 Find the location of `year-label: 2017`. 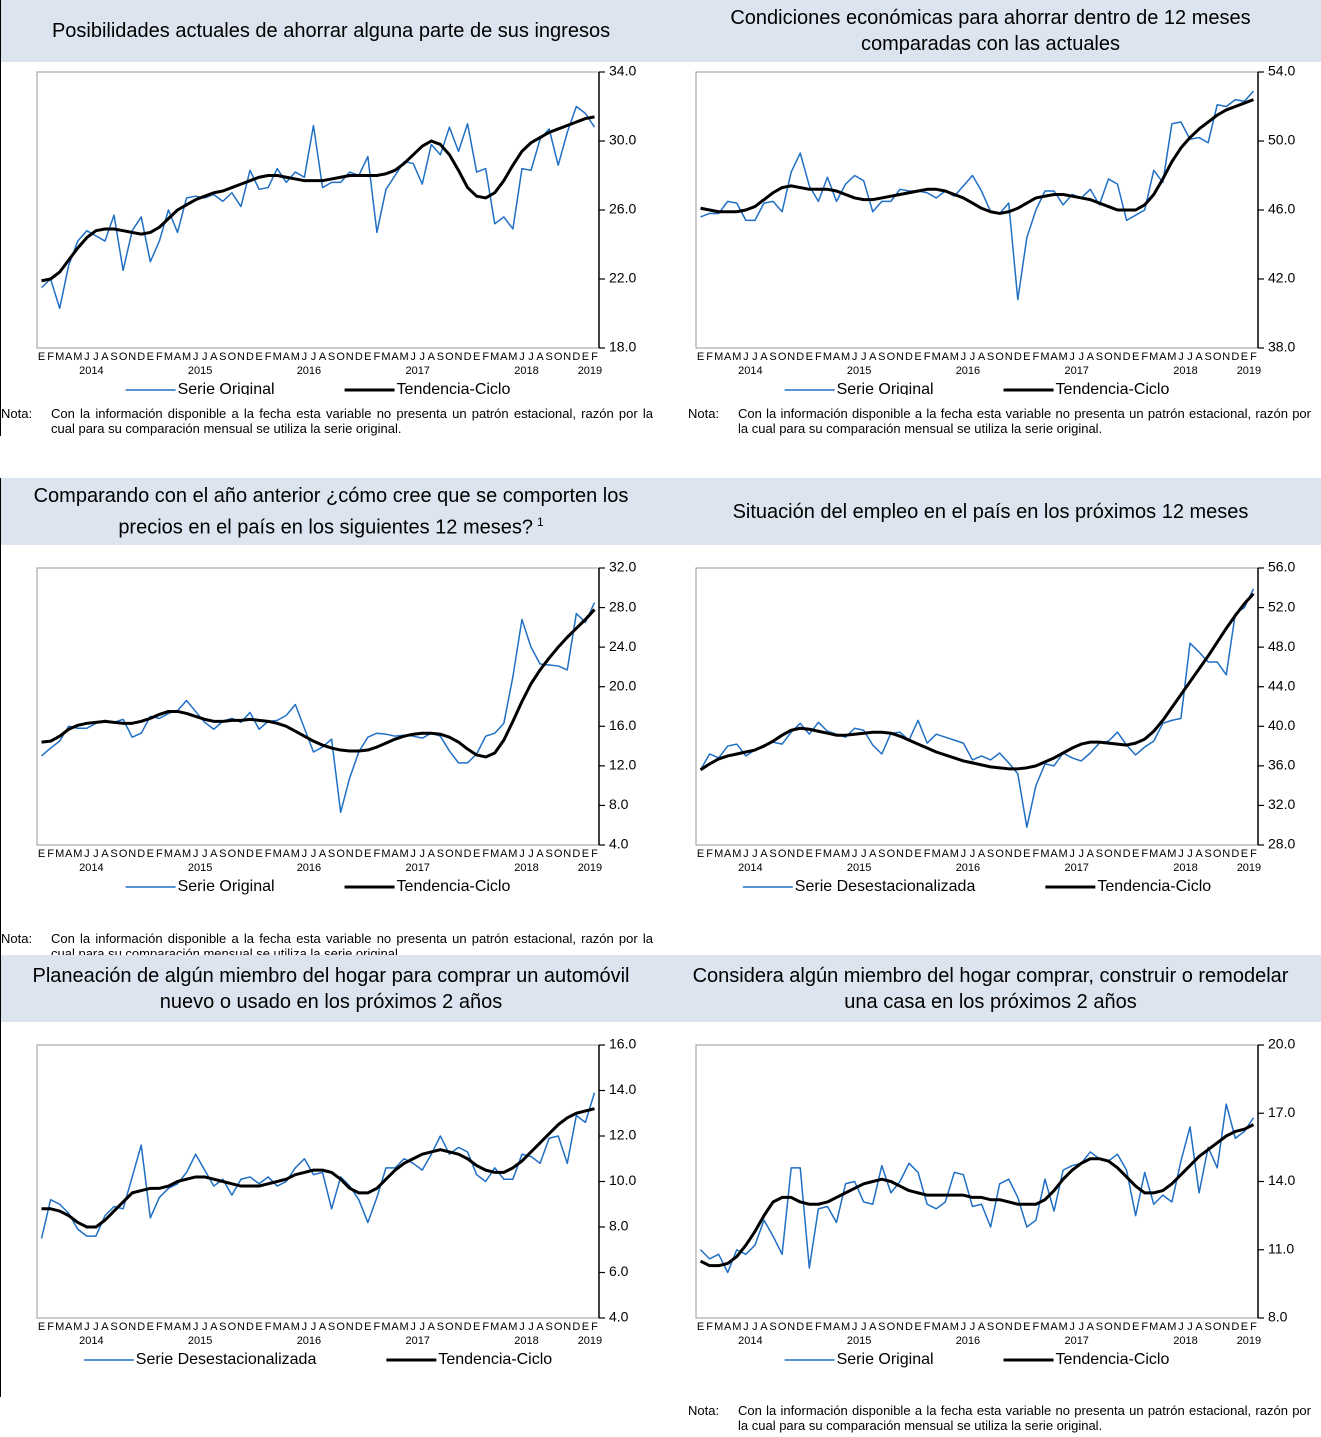

year-label: 2017 is located at coordinates (1076, 868).